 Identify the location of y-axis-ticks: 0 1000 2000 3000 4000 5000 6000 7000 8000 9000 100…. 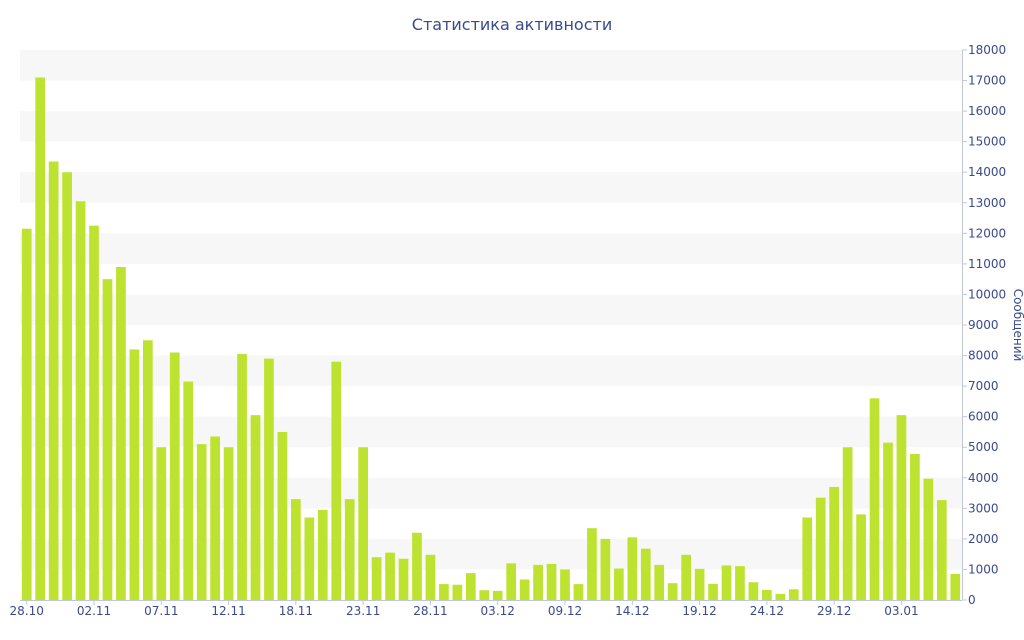
(984, 325).